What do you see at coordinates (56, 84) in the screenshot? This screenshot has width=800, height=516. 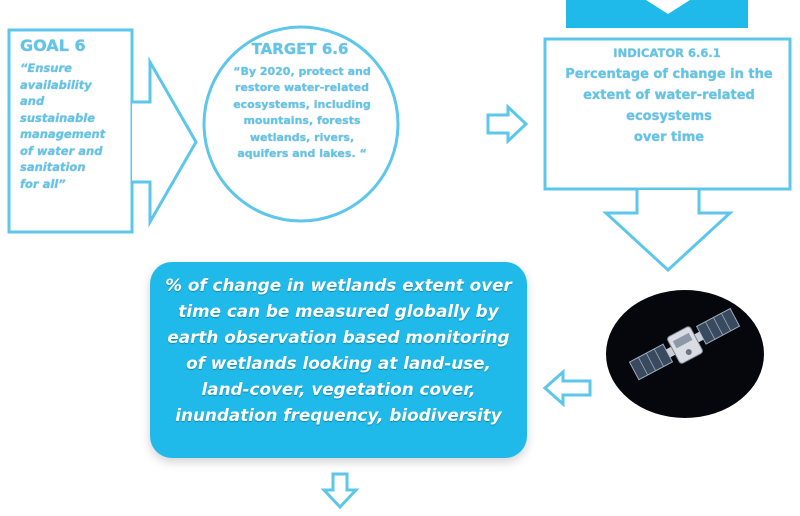 I see `goal-line: availability` at bounding box center [56, 84].